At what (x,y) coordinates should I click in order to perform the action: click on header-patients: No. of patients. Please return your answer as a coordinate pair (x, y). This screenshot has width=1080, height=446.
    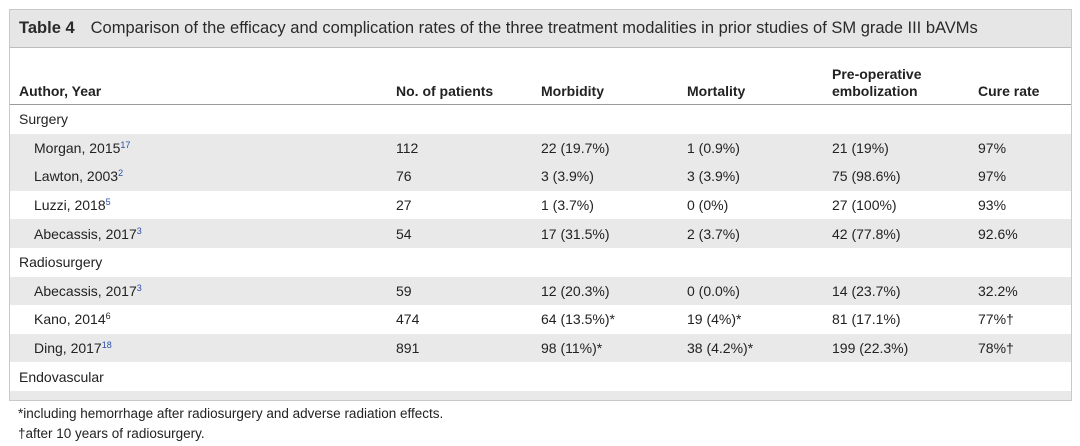
    Looking at the image, I should click on (468, 76).